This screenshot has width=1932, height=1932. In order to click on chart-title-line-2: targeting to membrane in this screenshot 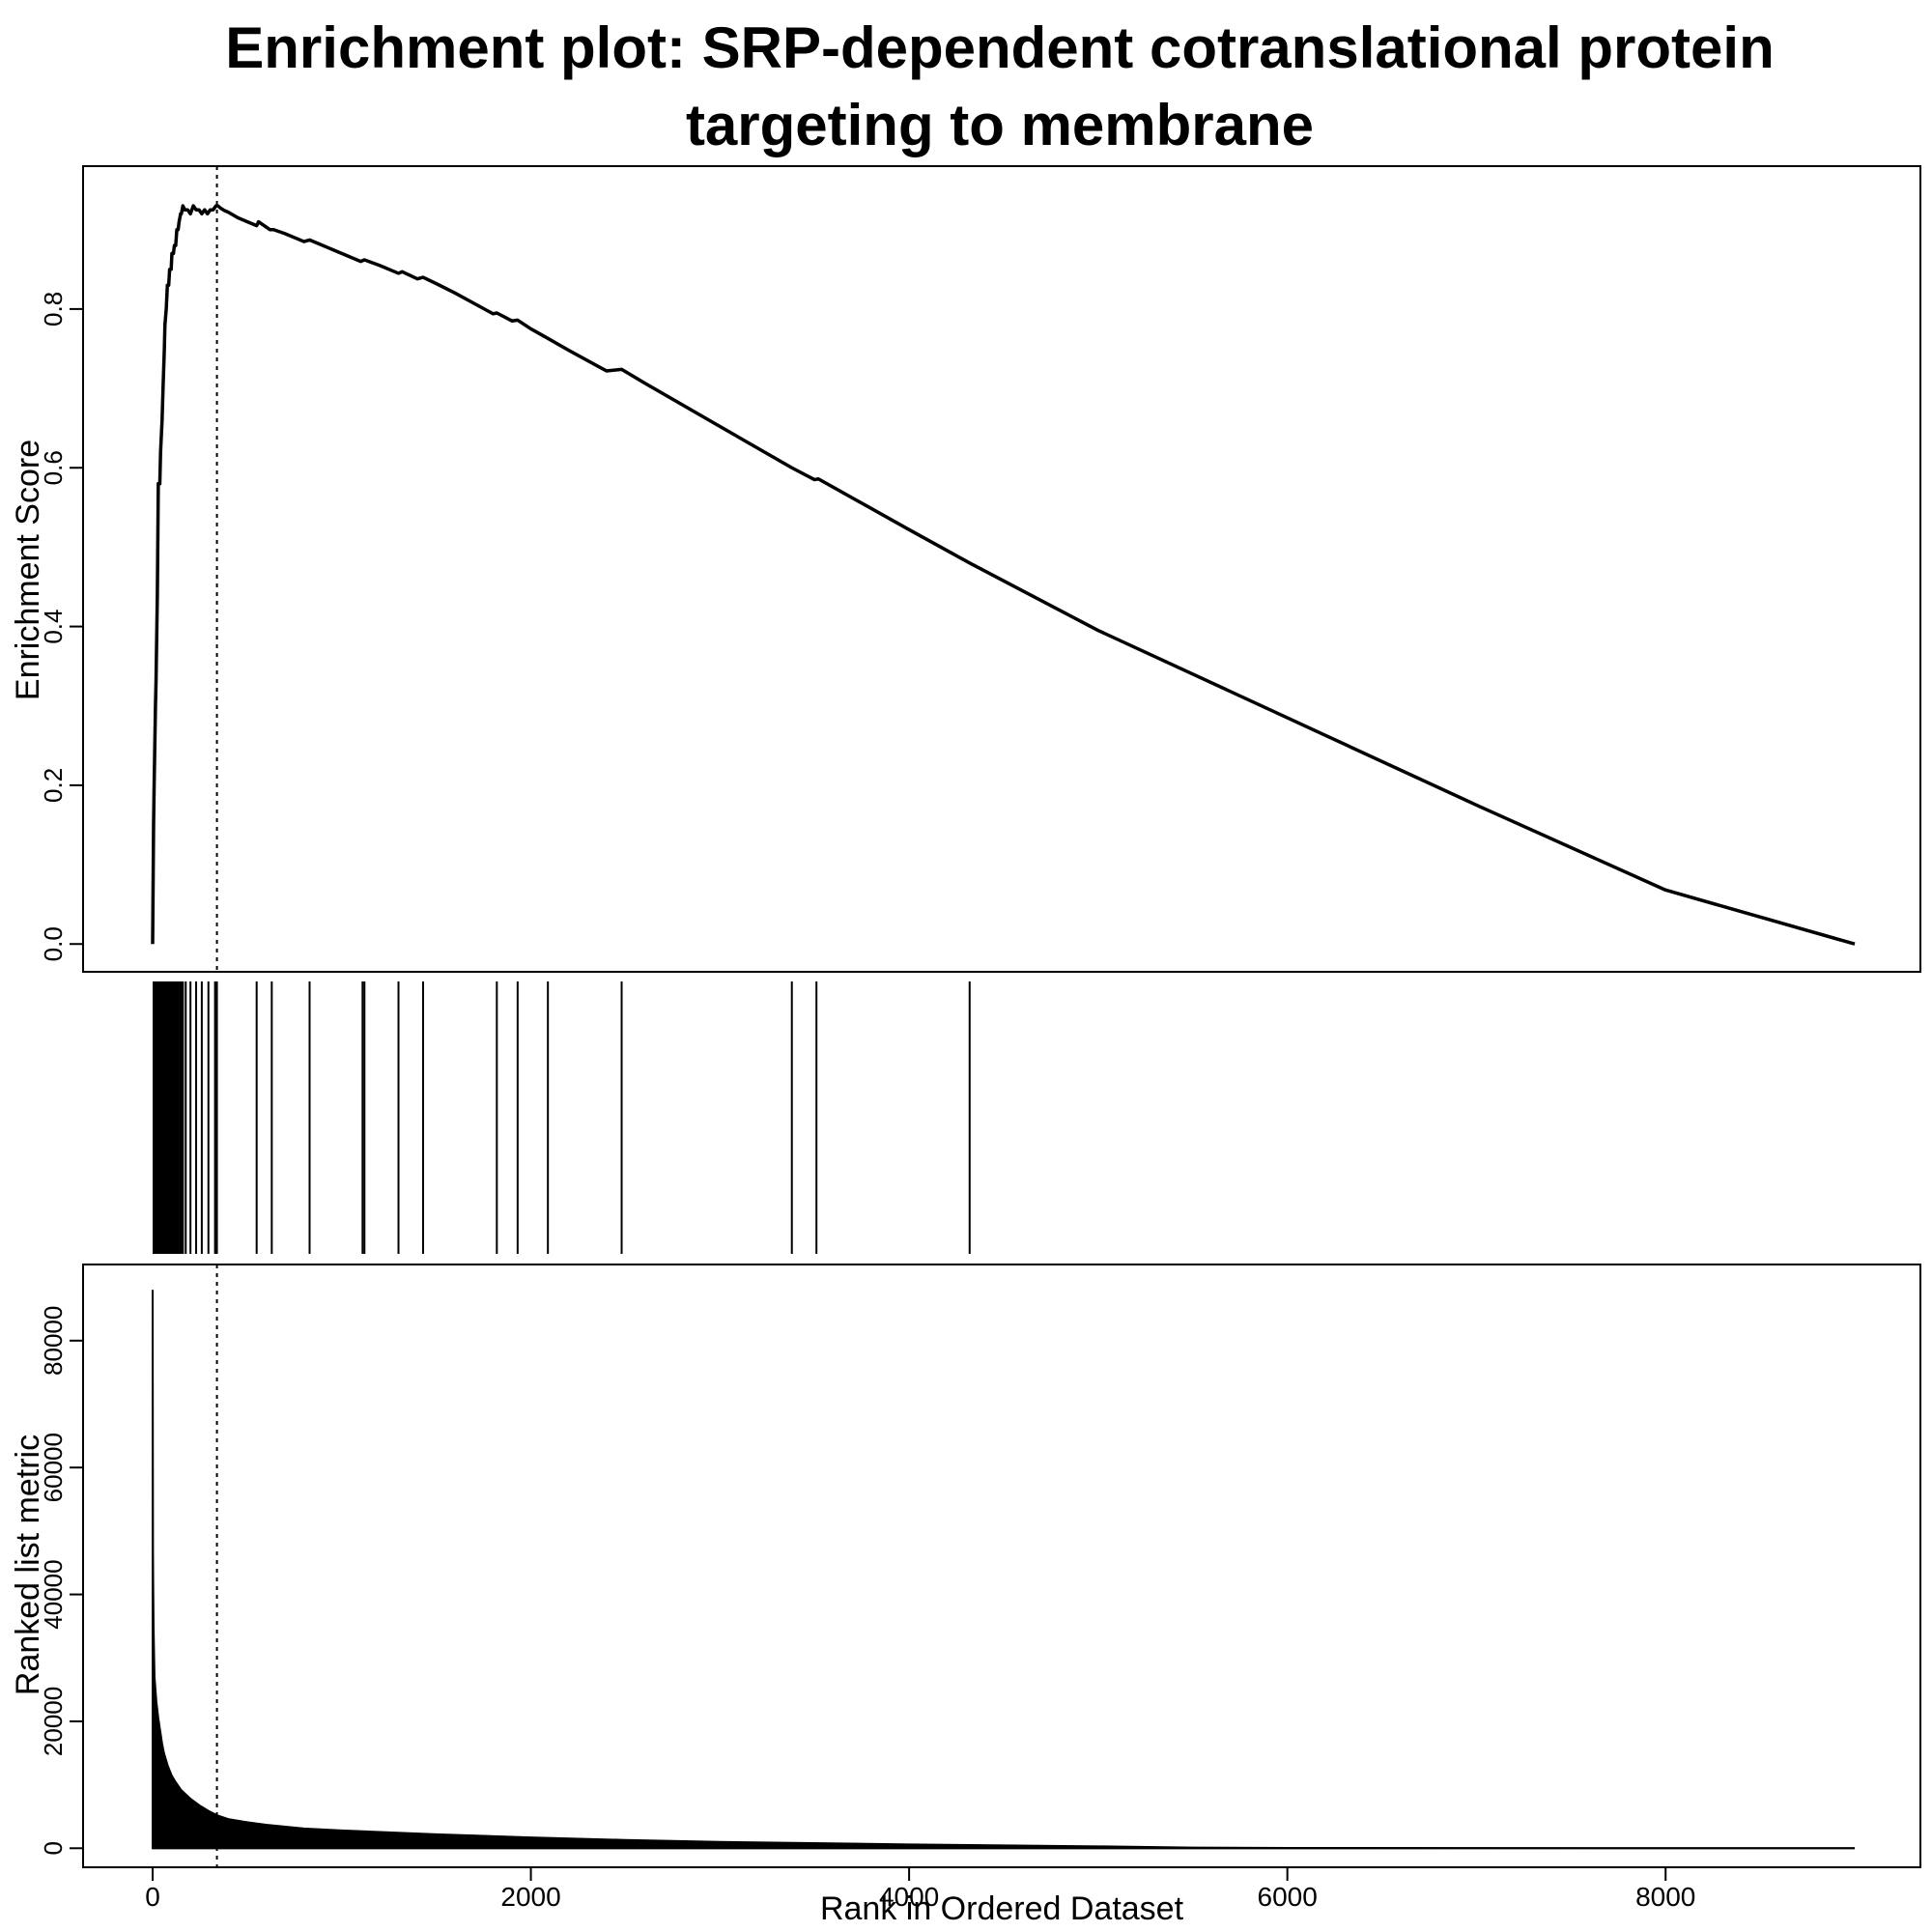, I will do `click(1000, 125)`.